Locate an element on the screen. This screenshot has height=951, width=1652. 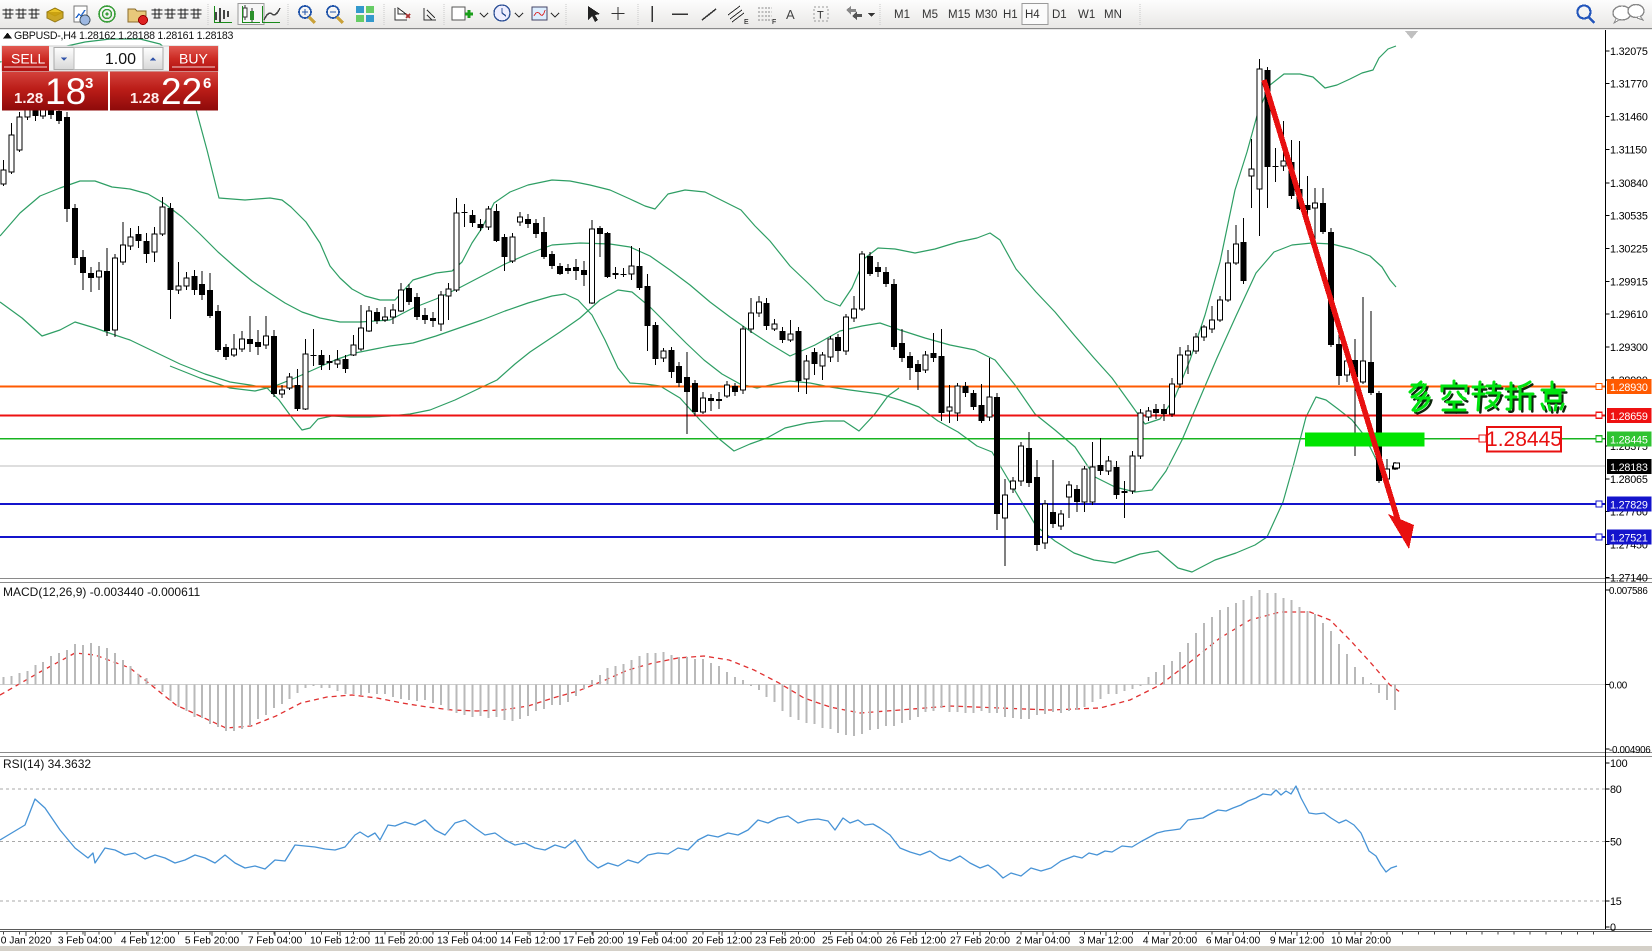
svg-text: 26 Feb 12:00 is located at coordinates (916, 941).